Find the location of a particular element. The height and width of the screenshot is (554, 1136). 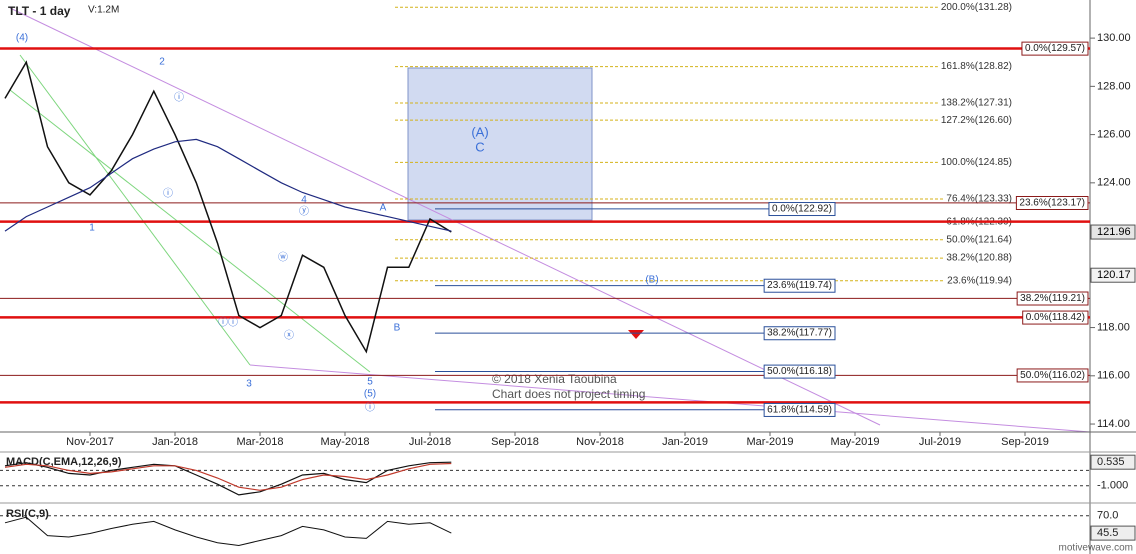

target-box is located at coordinates (500, 144).